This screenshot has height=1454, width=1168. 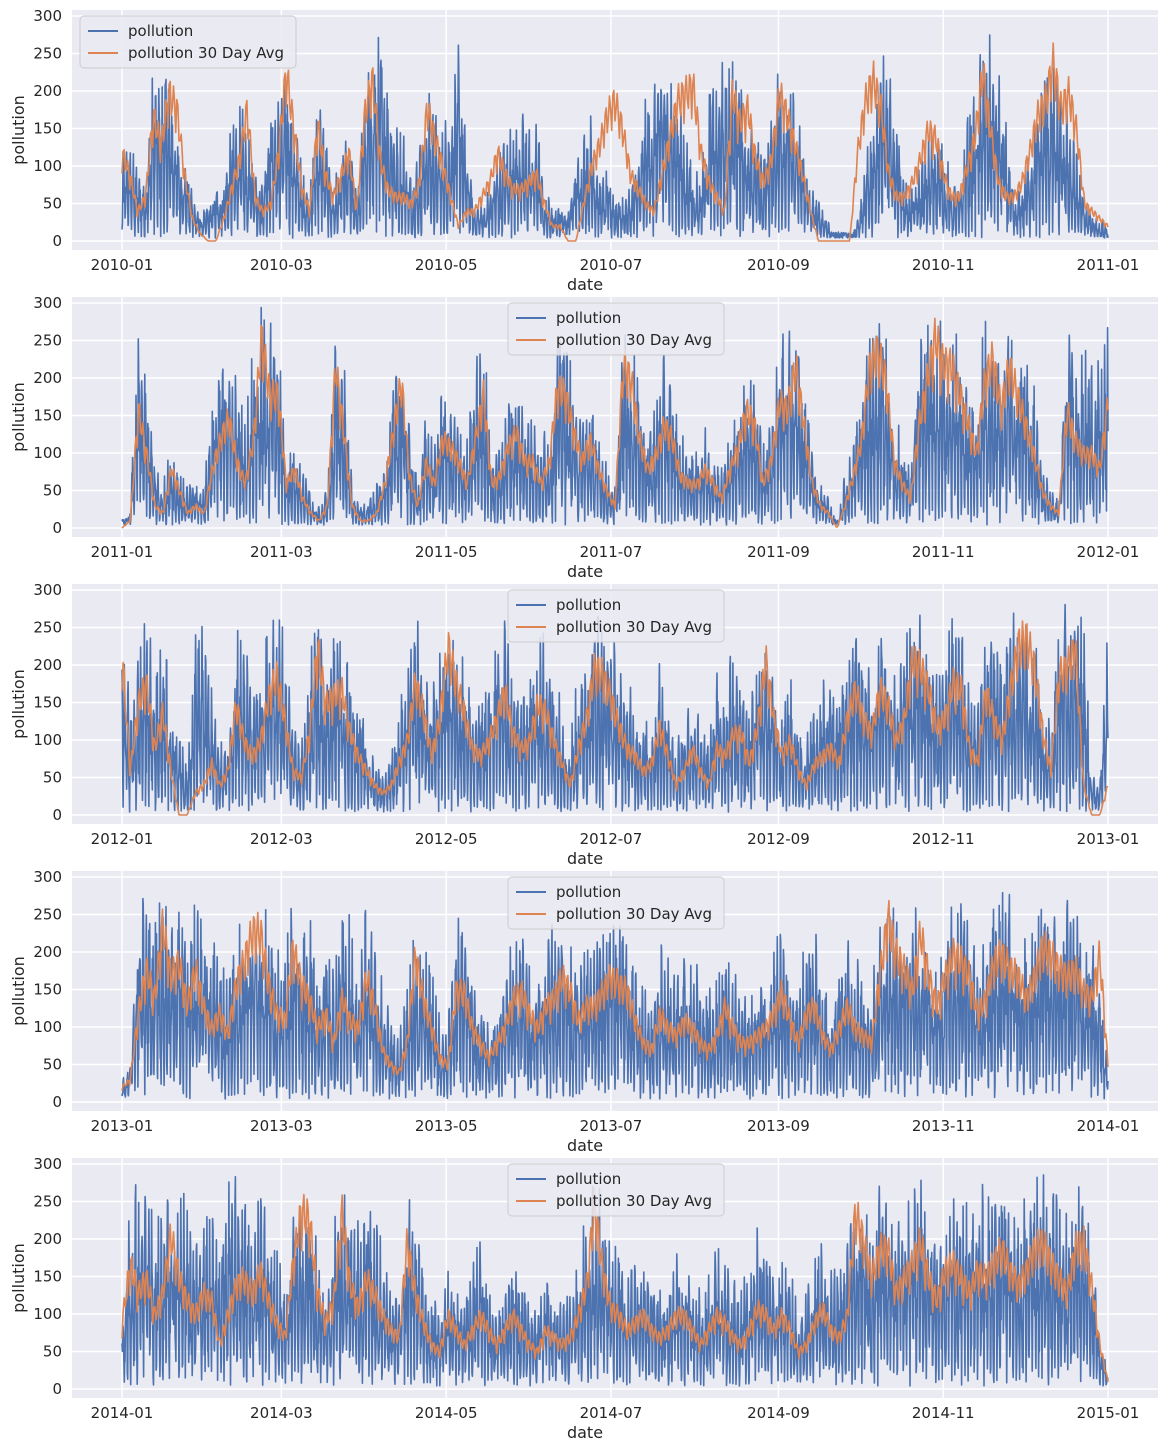 What do you see at coordinates (281, 839) in the screenshot?
I see `x-tick-label: 2012-03` at bounding box center [281, 839].